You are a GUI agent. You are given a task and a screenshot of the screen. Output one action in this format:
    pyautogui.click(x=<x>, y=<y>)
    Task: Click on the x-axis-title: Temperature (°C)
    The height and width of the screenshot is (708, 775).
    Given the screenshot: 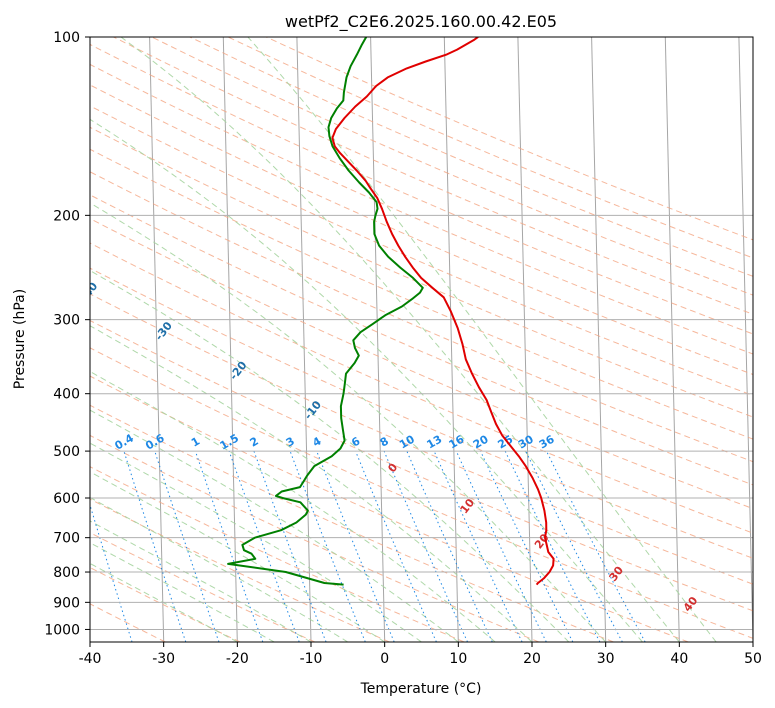 What is the action you would take?
    pyautogui.click(x=421, y=689)
    